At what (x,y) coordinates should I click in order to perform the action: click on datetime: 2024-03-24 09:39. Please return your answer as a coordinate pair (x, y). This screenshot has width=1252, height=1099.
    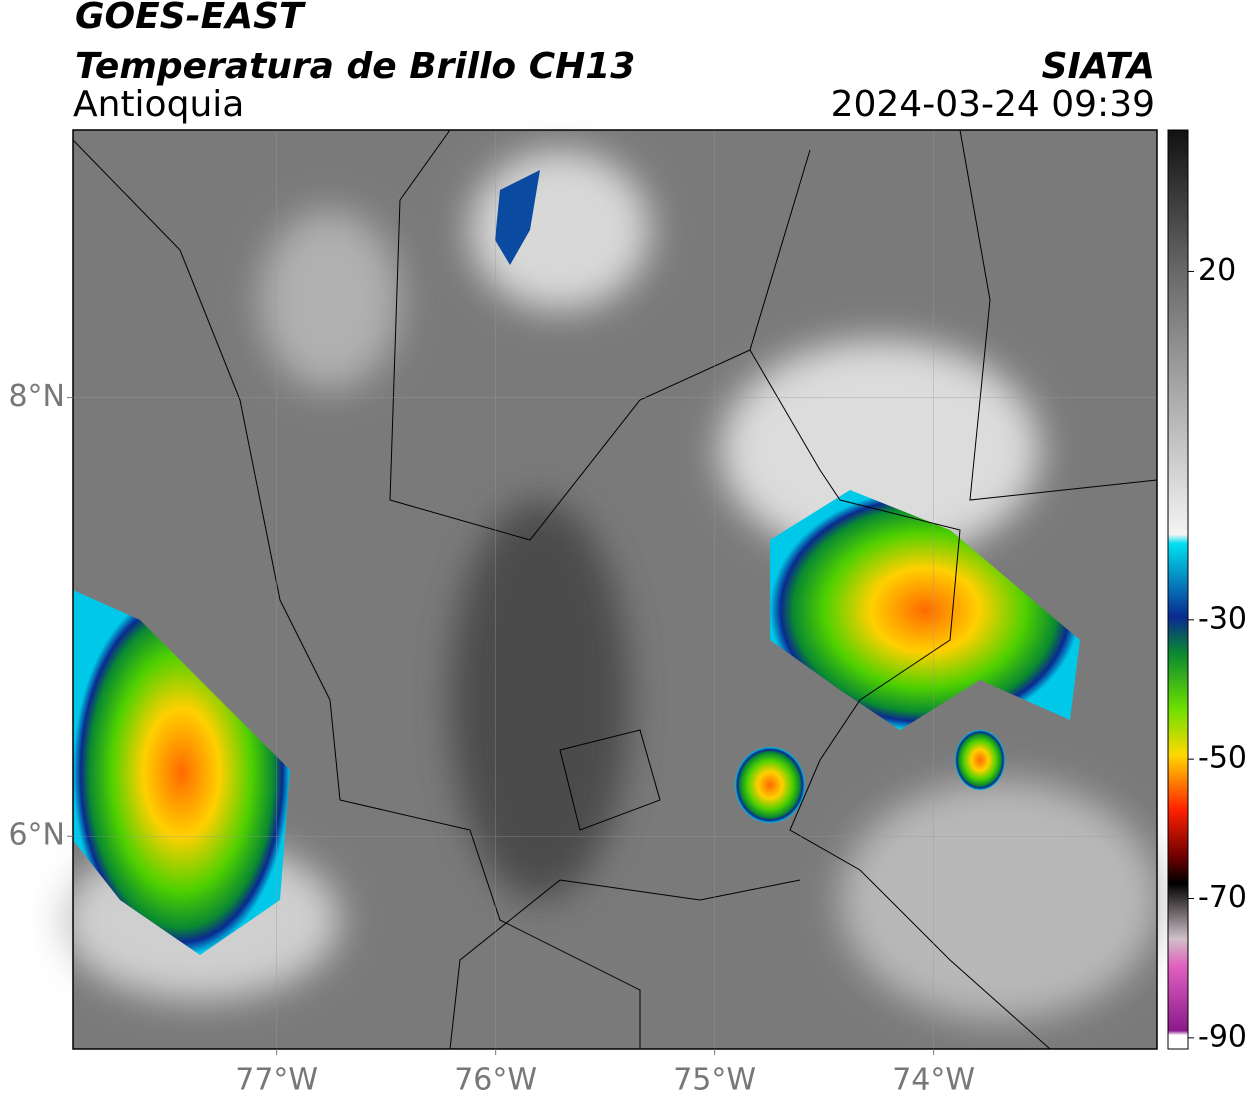
    Looking at the image, I should click on (993, 104).